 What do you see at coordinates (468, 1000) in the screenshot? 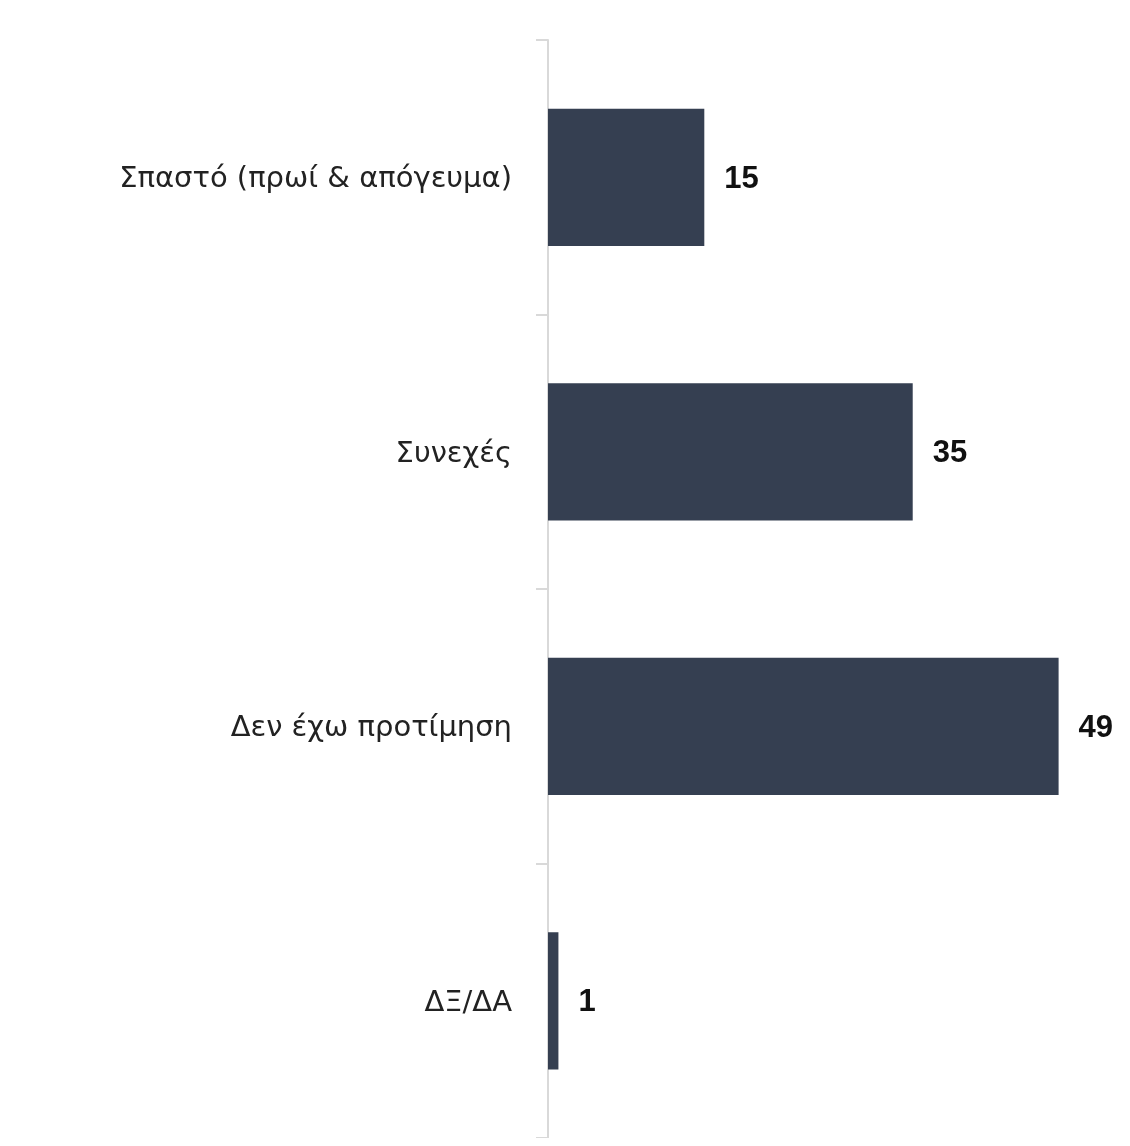
I see `y-tick-label: ΔΞ/ΔΑ` at bounding box center [468, 1000].